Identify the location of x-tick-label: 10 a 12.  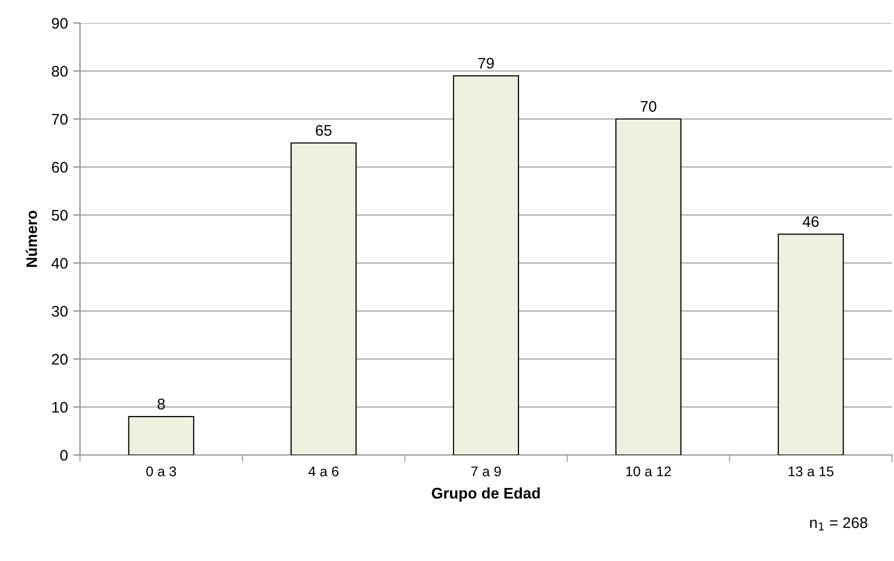
(648, 471).